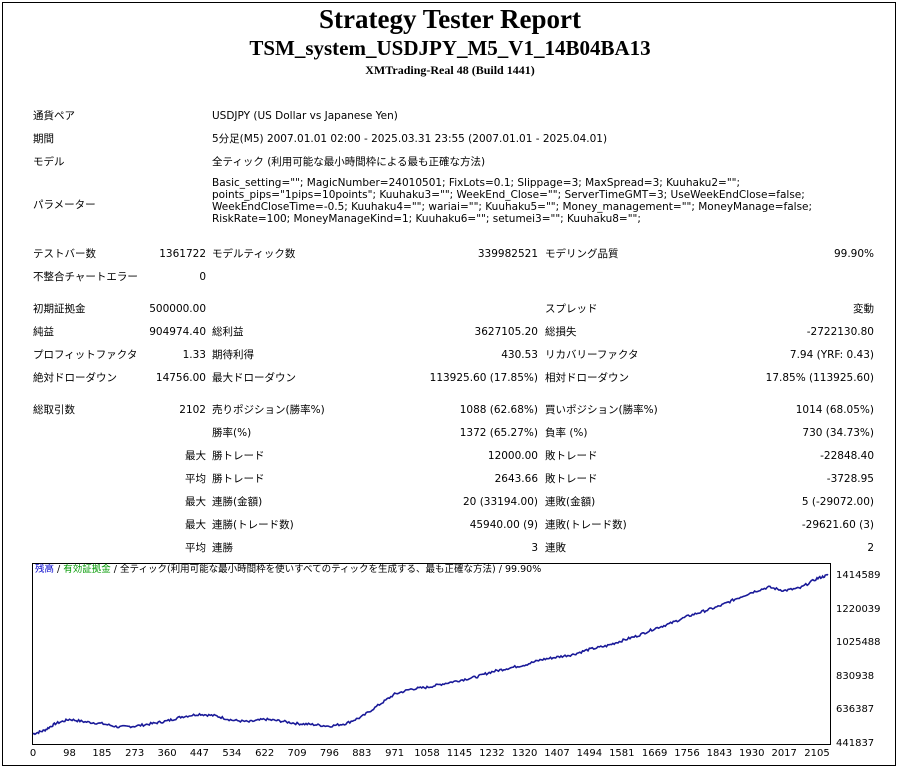 This screenshot has height=770, width=900. What do you see at coordinates (838, 433) in the screenshot?
I see `loss-value: 730 (34.73%)` at bounding box center [838, 433].